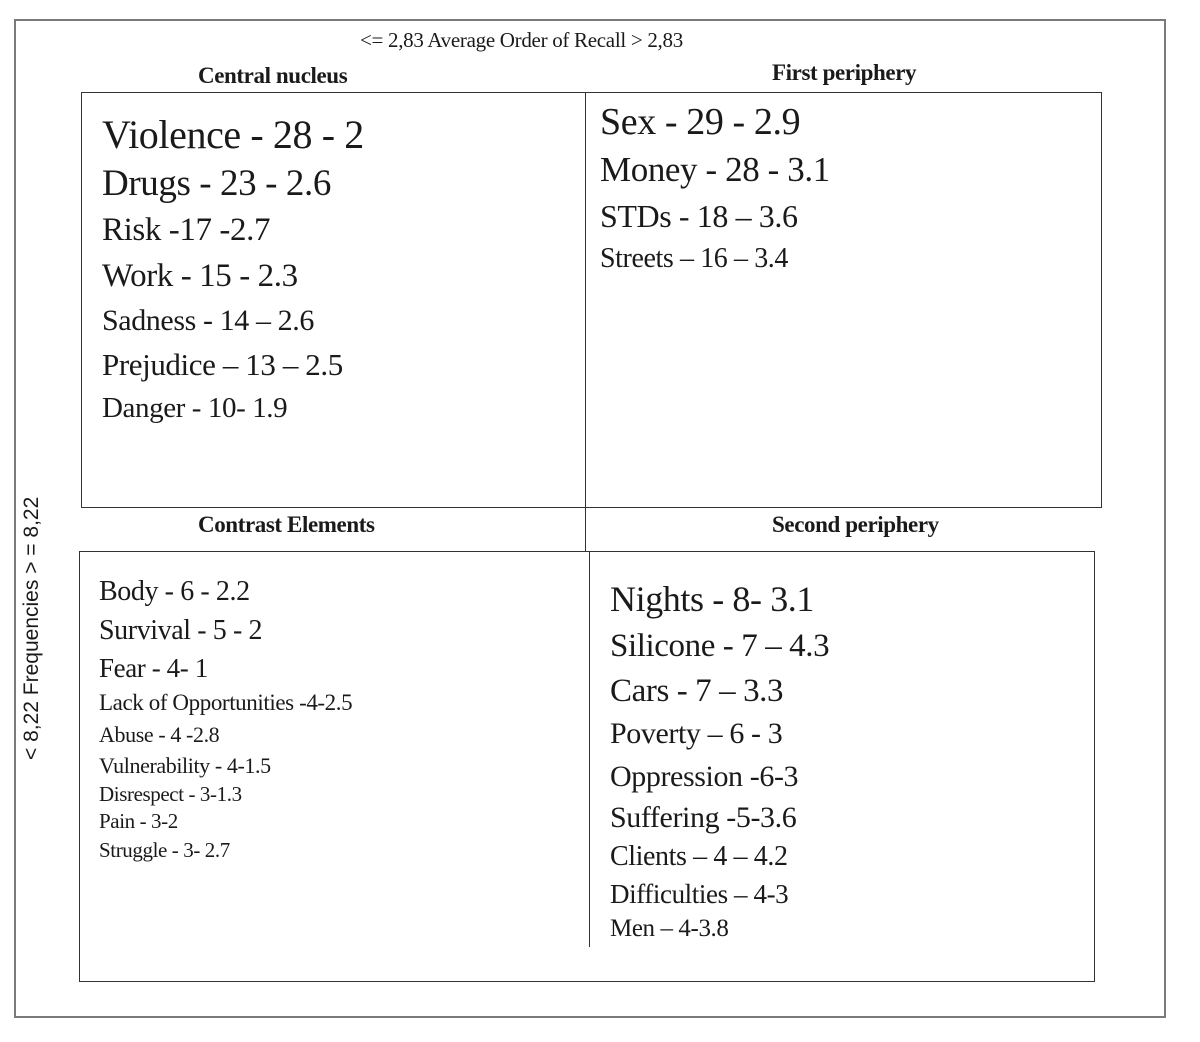 This screenshot has width=1200, height=1042. Describe the element at coordinates (200, 276) in the screenshot. I see `list-item: Work - 15 - 2.3` at that location.